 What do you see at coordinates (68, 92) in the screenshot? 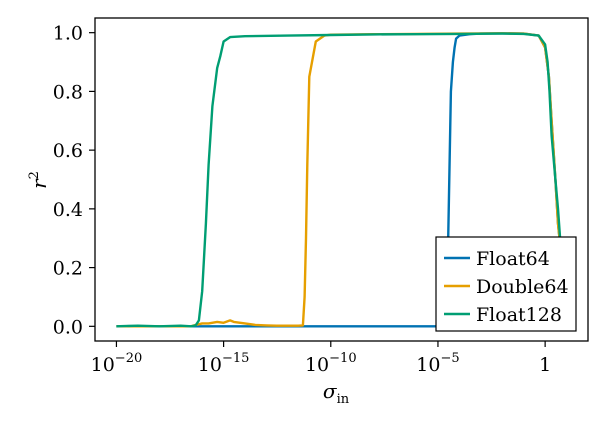
I see `y-tick-label-4: 0.8` at bounding box center [68, 92].